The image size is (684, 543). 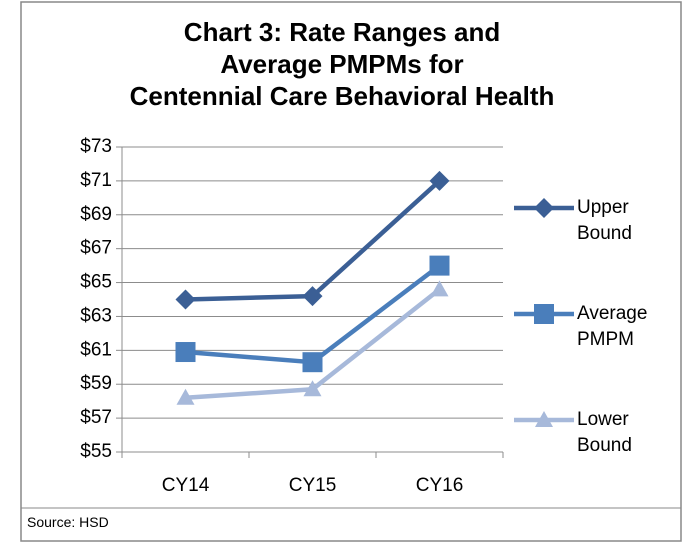 I want to click on source: Source: HSD, so click(x=68, y=522).